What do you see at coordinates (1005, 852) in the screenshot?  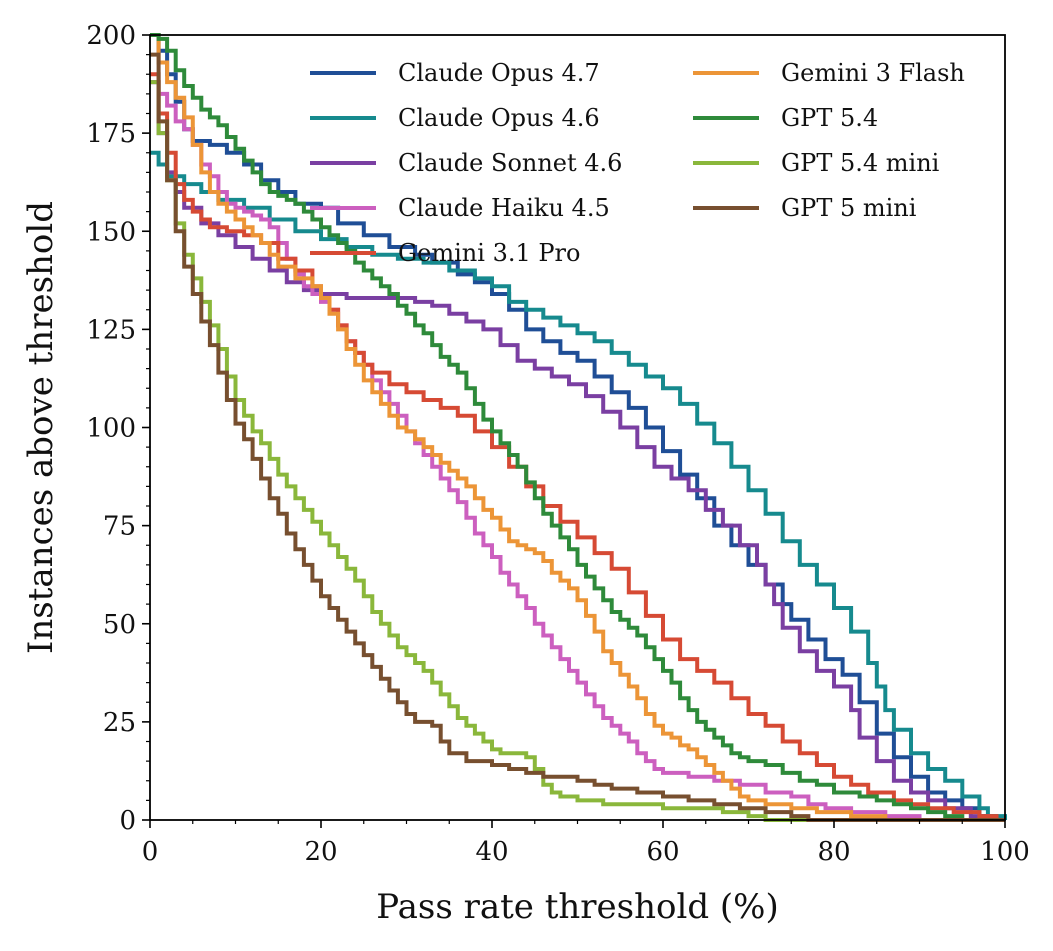 I see `x-tick-label: 100` at bounding box center [1005, 852].